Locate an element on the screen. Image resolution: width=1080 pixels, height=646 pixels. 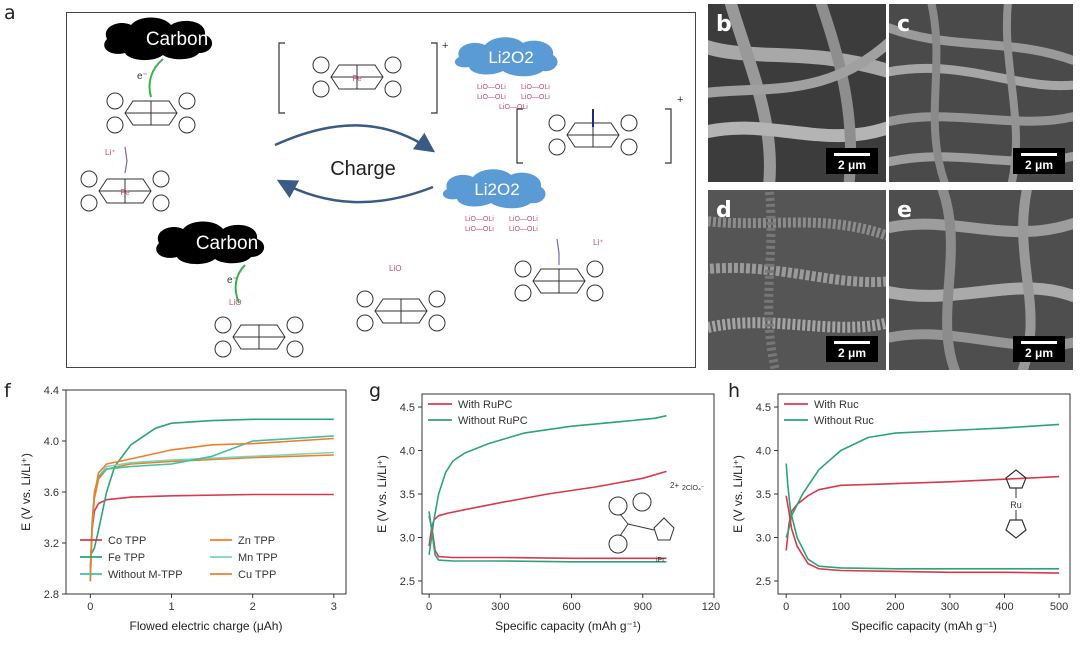
carbon-cloud-top: Carbon is located at coordinates (158, 39).